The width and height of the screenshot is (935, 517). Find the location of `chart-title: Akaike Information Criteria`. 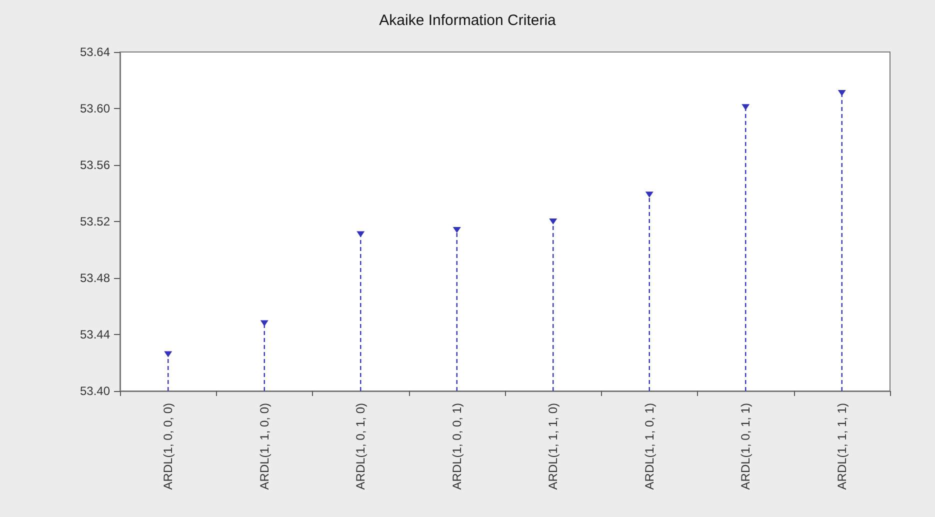

chart-title: Akaike Information Criteria is located at coordinates (468, 20).